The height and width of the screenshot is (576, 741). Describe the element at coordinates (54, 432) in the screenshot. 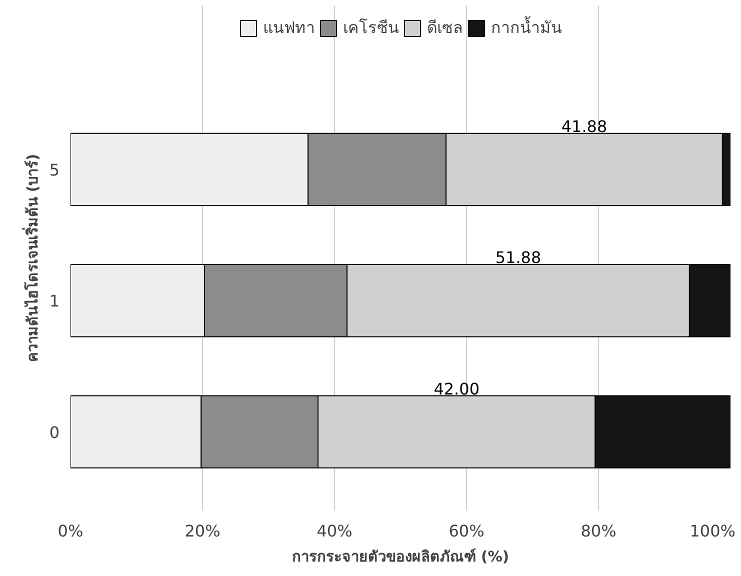

I see `y-tick-label: 0` at that location.